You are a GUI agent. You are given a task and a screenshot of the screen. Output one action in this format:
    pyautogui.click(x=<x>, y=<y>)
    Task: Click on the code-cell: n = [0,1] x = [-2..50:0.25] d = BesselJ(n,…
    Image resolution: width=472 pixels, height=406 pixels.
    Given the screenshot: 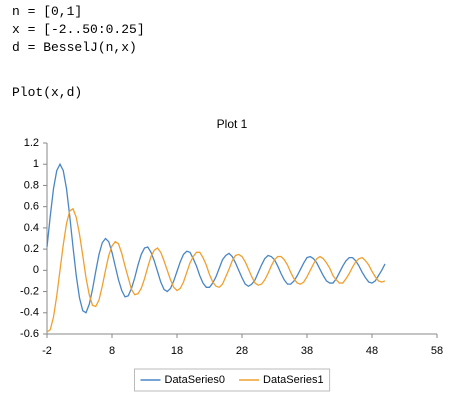 What is the action you would take?
    pyautogui.click(x=78, y=30)
    